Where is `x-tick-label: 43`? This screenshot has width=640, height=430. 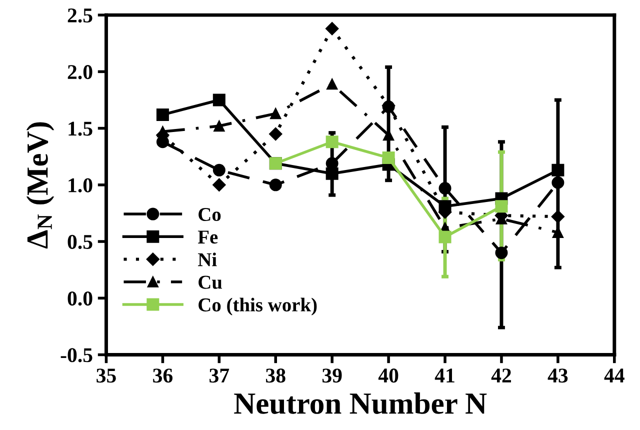
x-tick-label: 43 is located at coordinates (558, 375).